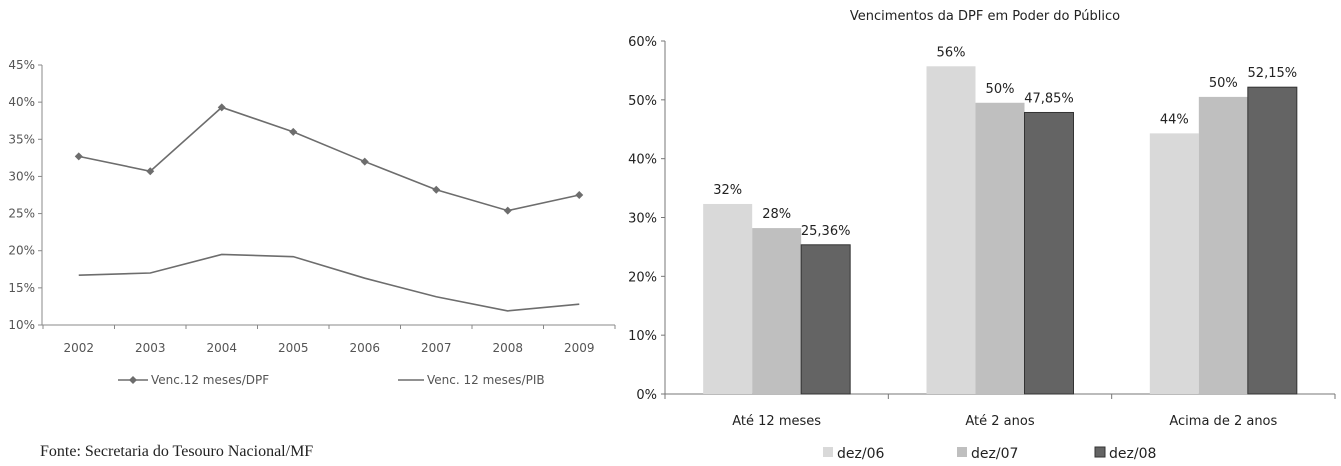 This screenshot has width=1341, height=466. Describe the element at coordinates (21, 288) in the screenshot. I see `y-tick-label: 15%` at that location.